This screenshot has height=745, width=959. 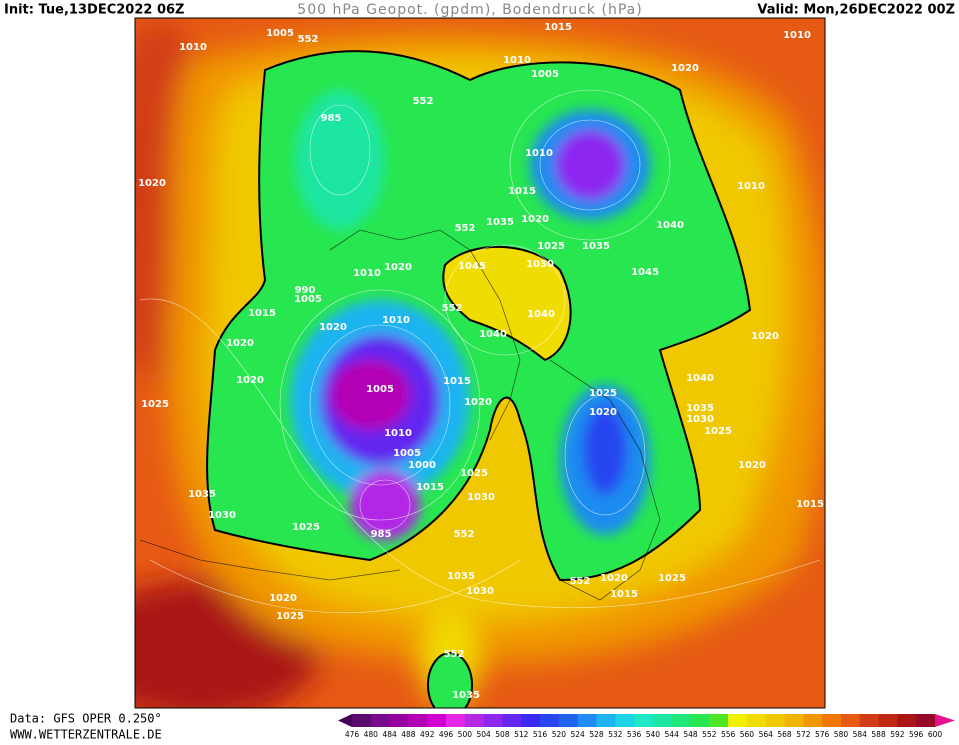 I want to click on website: WWW.WETTERZENTRALE.DE, so click(x=86, y=735).